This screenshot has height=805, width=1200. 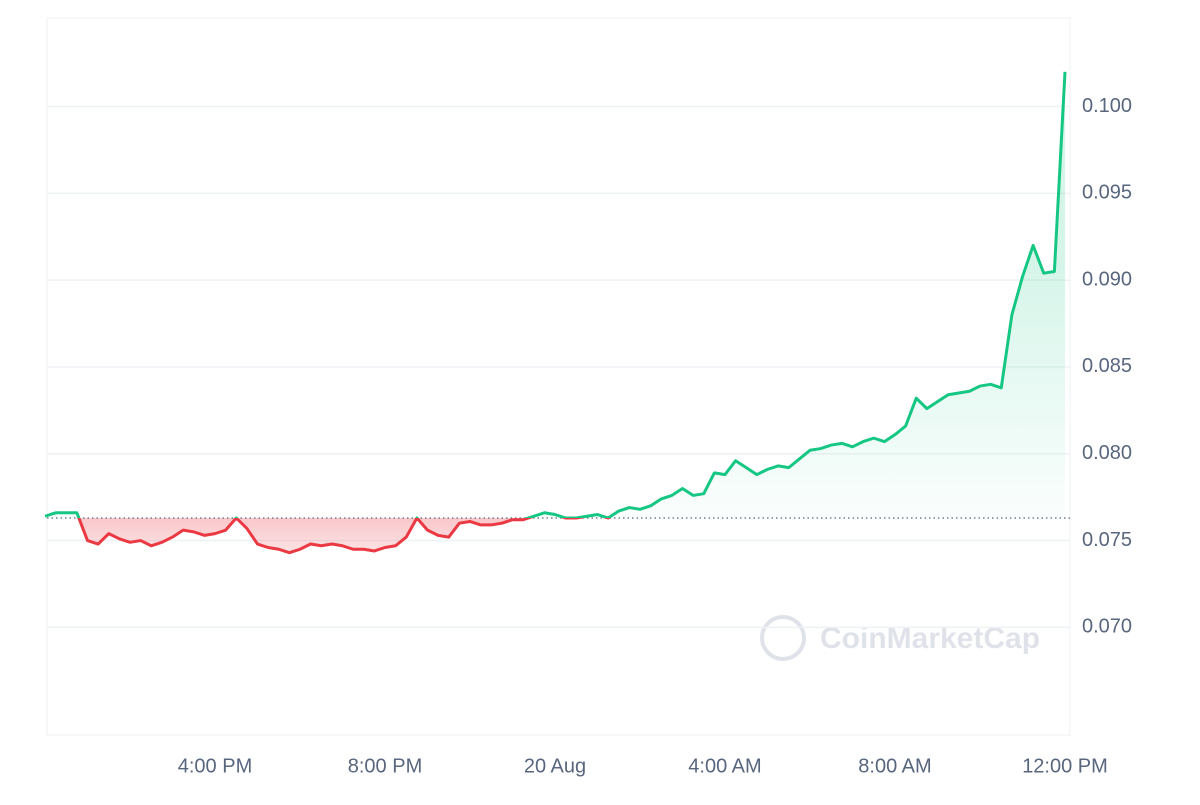 I want to click on x-tick-label: 8:00 AM, so click(x=894, y=766).